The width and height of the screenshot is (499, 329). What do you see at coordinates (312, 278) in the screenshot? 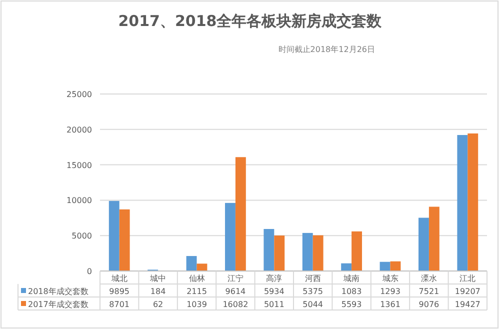
I see `x-tick-label: 河西` at bounding box center [312, 278].